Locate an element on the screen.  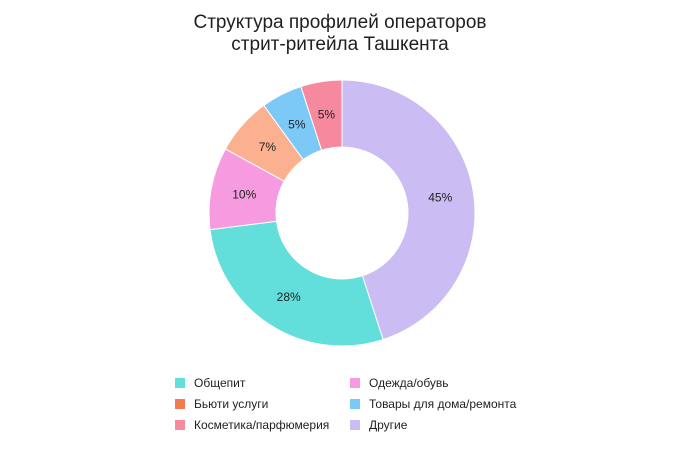
slice-label-0: 45% is located at coordinates (440, 197).